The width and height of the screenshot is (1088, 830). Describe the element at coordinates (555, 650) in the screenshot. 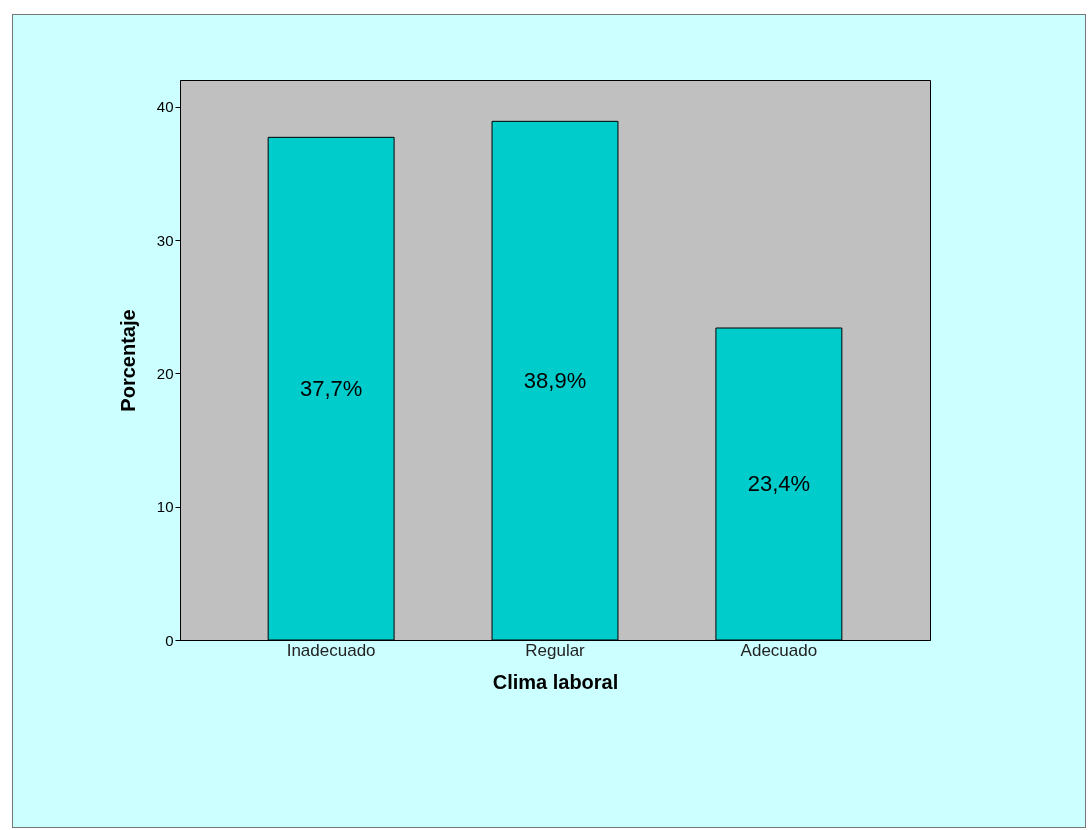

I see `x-tick-label: Regular` at that location.